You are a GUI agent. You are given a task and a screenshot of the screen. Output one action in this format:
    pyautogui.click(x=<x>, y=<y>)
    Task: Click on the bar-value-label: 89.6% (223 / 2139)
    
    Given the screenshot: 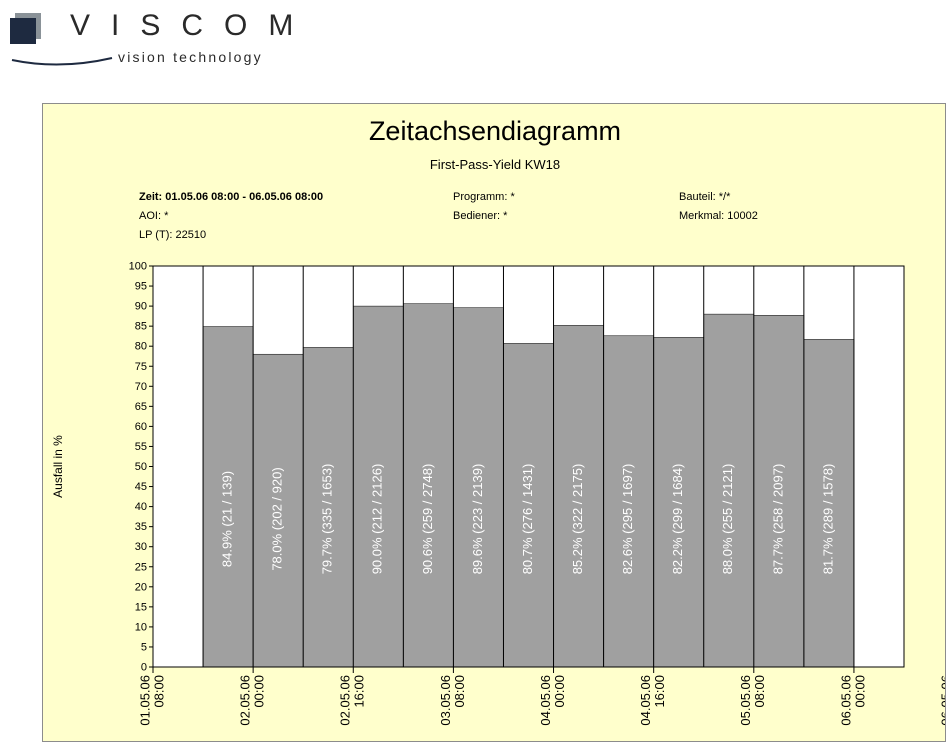 What is the action you would take?
    pyautogui.click(x=477, y=519)
    